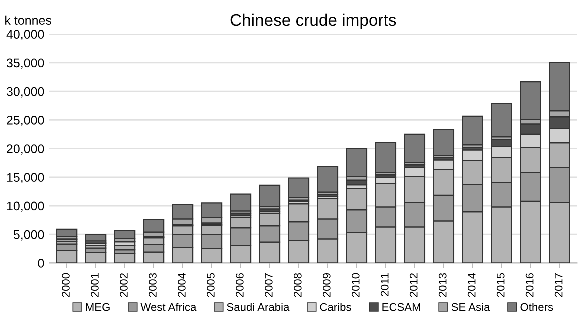 Image resolution: width=583 pixels, height=327 pixels. Describe the element at coordinates (500, 285) in the screenshot. I see `x-tick-label: 2015` at that location.